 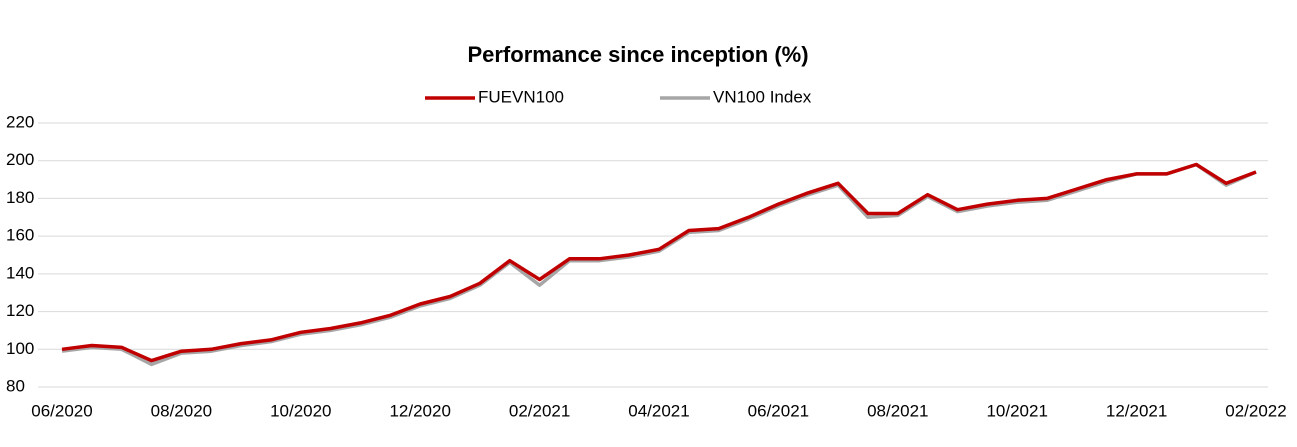 I want to click on y-tick-label: 200, so click(x=20, y=159).